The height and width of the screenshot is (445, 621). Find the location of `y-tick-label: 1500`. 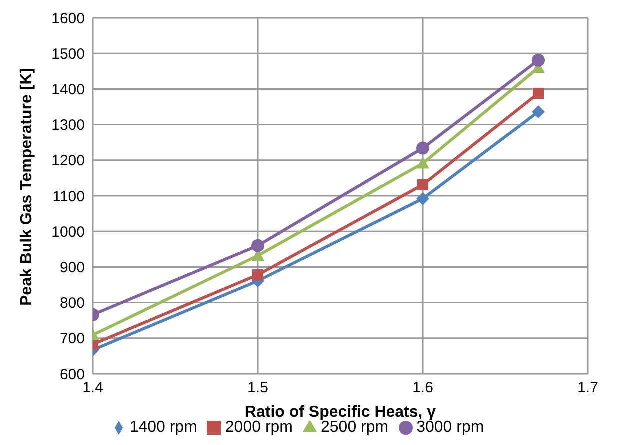

y-tick-label: 1500 is located at coordinates (68, 54).